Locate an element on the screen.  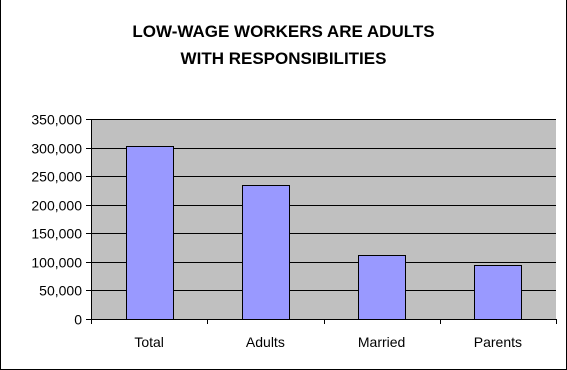
y-tick-label: 0 is located at coordinates (78, 320).